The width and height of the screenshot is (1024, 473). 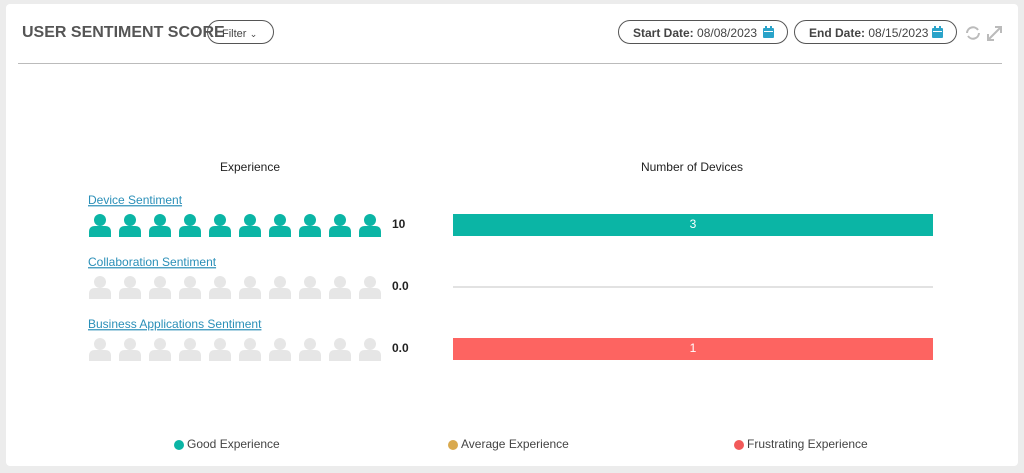 I want to click on refresh-icon, so click(x=973, y=33).